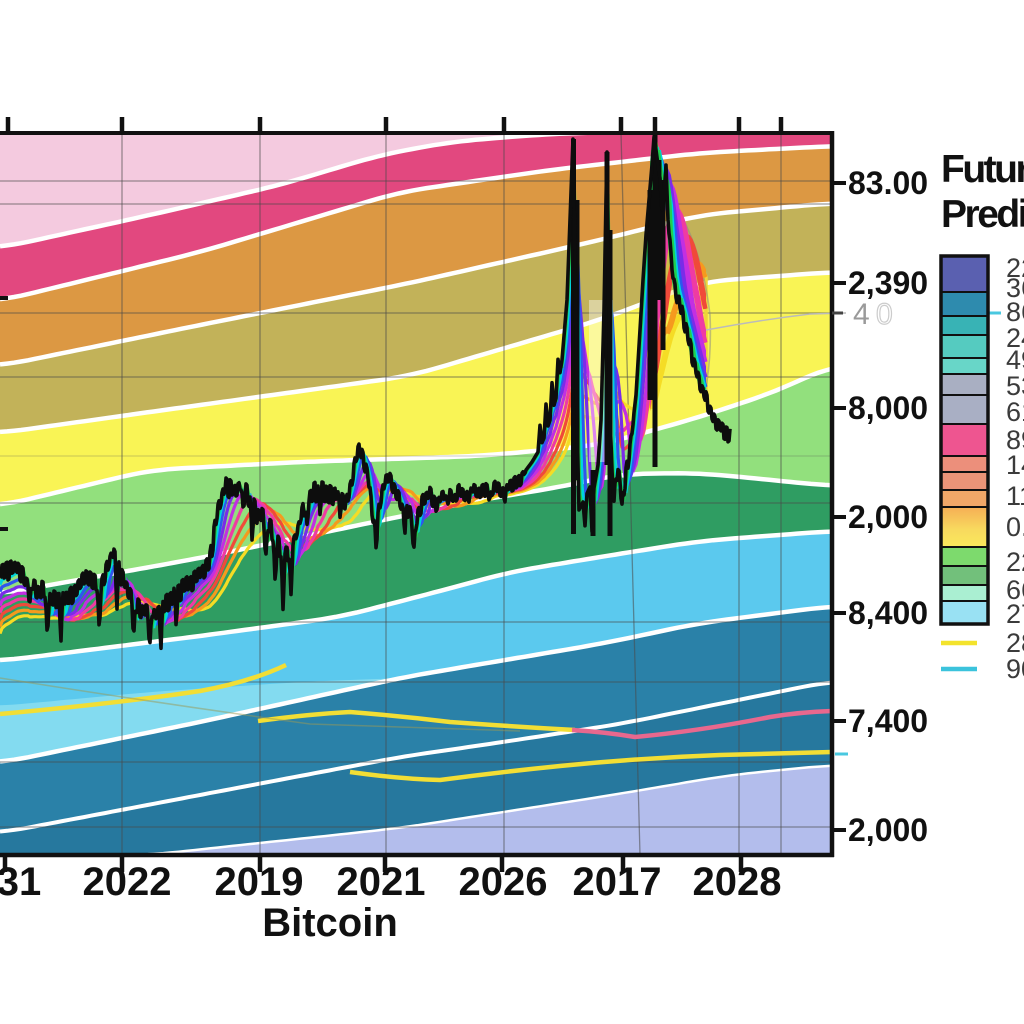 Image resolution: width=1024 pixels, height=1024 pixels. Describe the element at coordinates (1015, 360) in the screenshot. I see `svg-text: 49` at that location.